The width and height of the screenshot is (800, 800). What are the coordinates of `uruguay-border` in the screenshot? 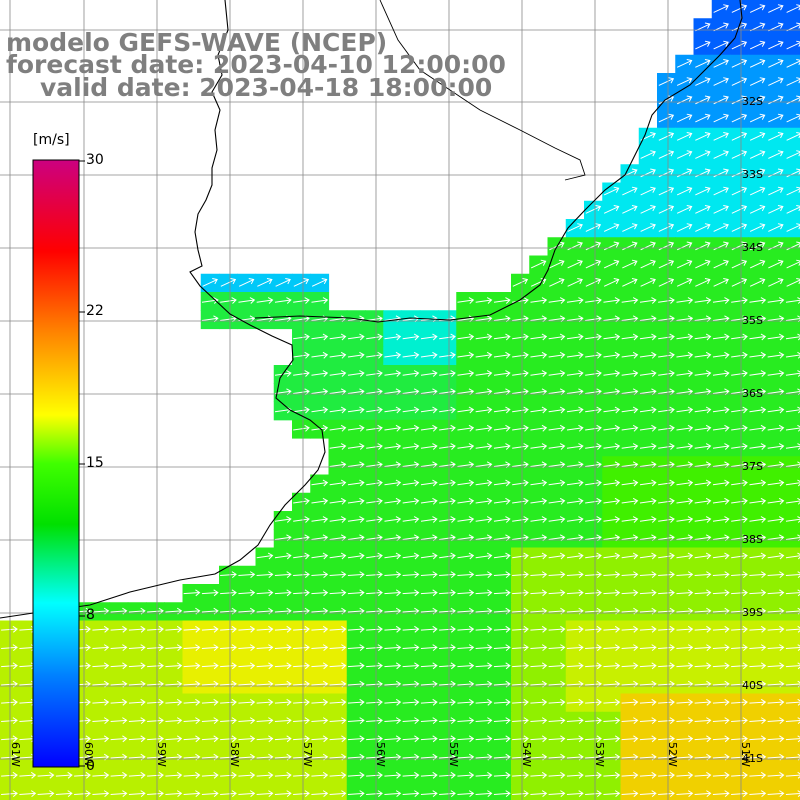 It's located at (482, 90).